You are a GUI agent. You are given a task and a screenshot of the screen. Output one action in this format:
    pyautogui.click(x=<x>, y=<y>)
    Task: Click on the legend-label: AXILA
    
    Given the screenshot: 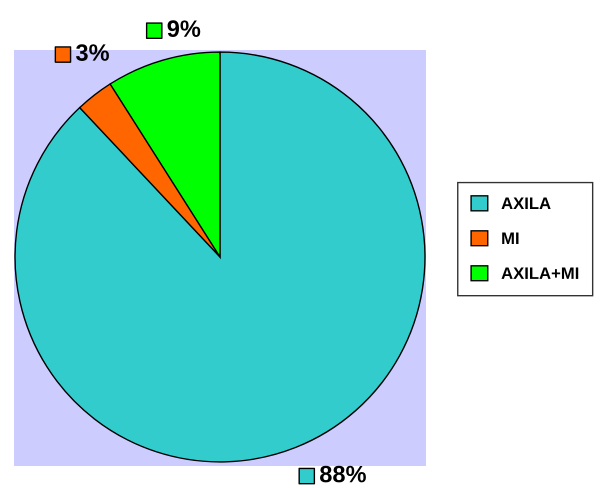 What is the action you would take?
    pyautogui.click(x=526, y=204)
    